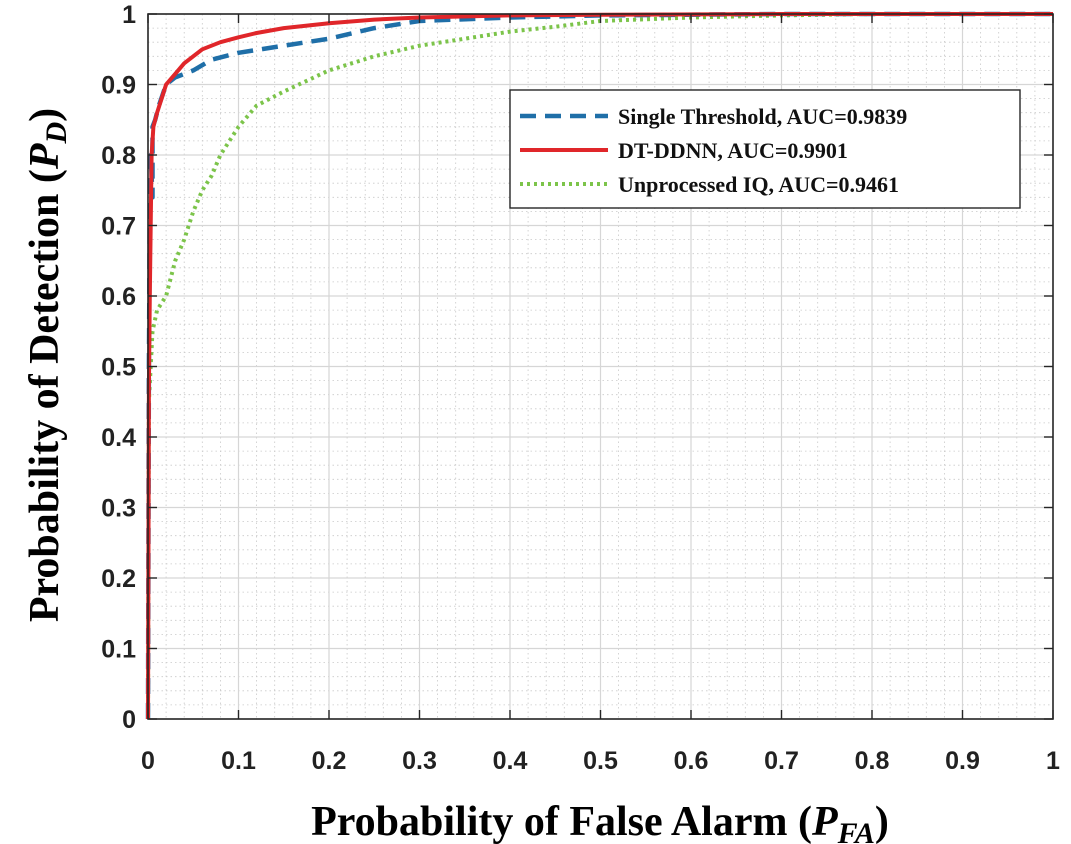  I want to click on legend-label-1: DT-DDNN, AUC=0.9901, so click(733, 150).